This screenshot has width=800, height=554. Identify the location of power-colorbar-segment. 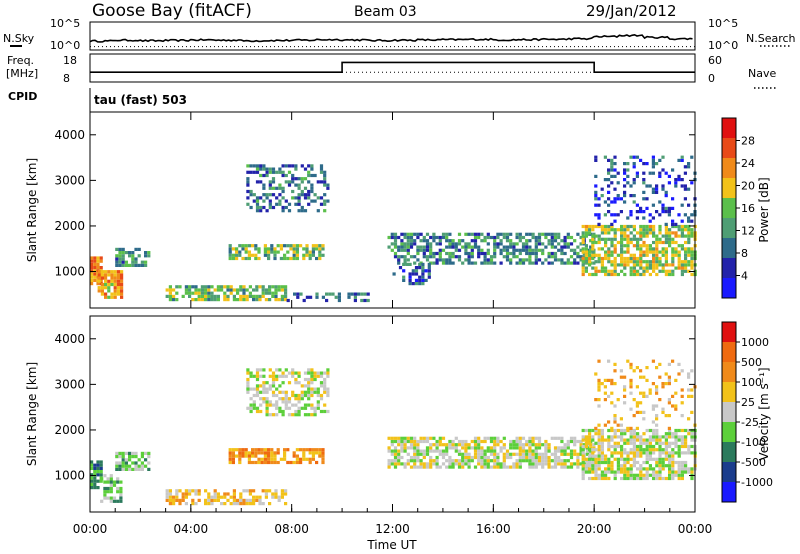
(729, 288).